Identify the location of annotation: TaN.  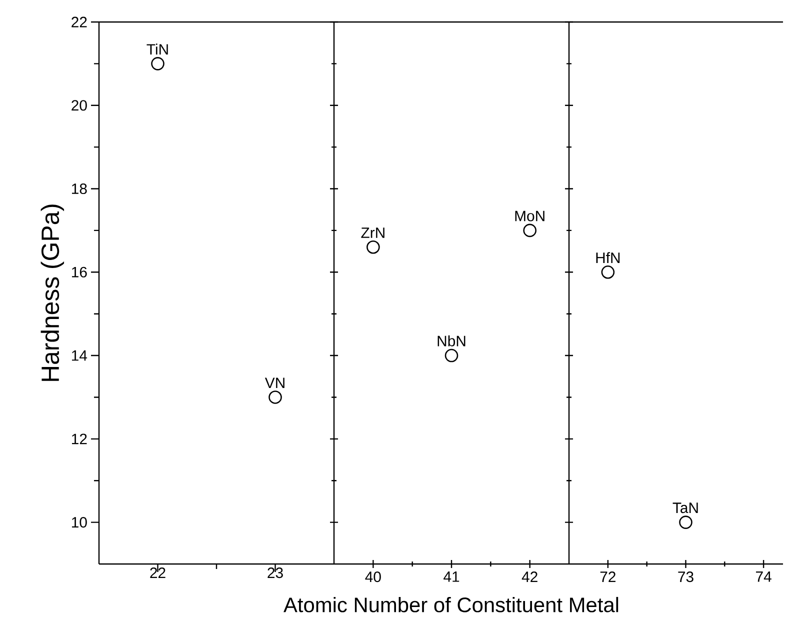
(685, 508).